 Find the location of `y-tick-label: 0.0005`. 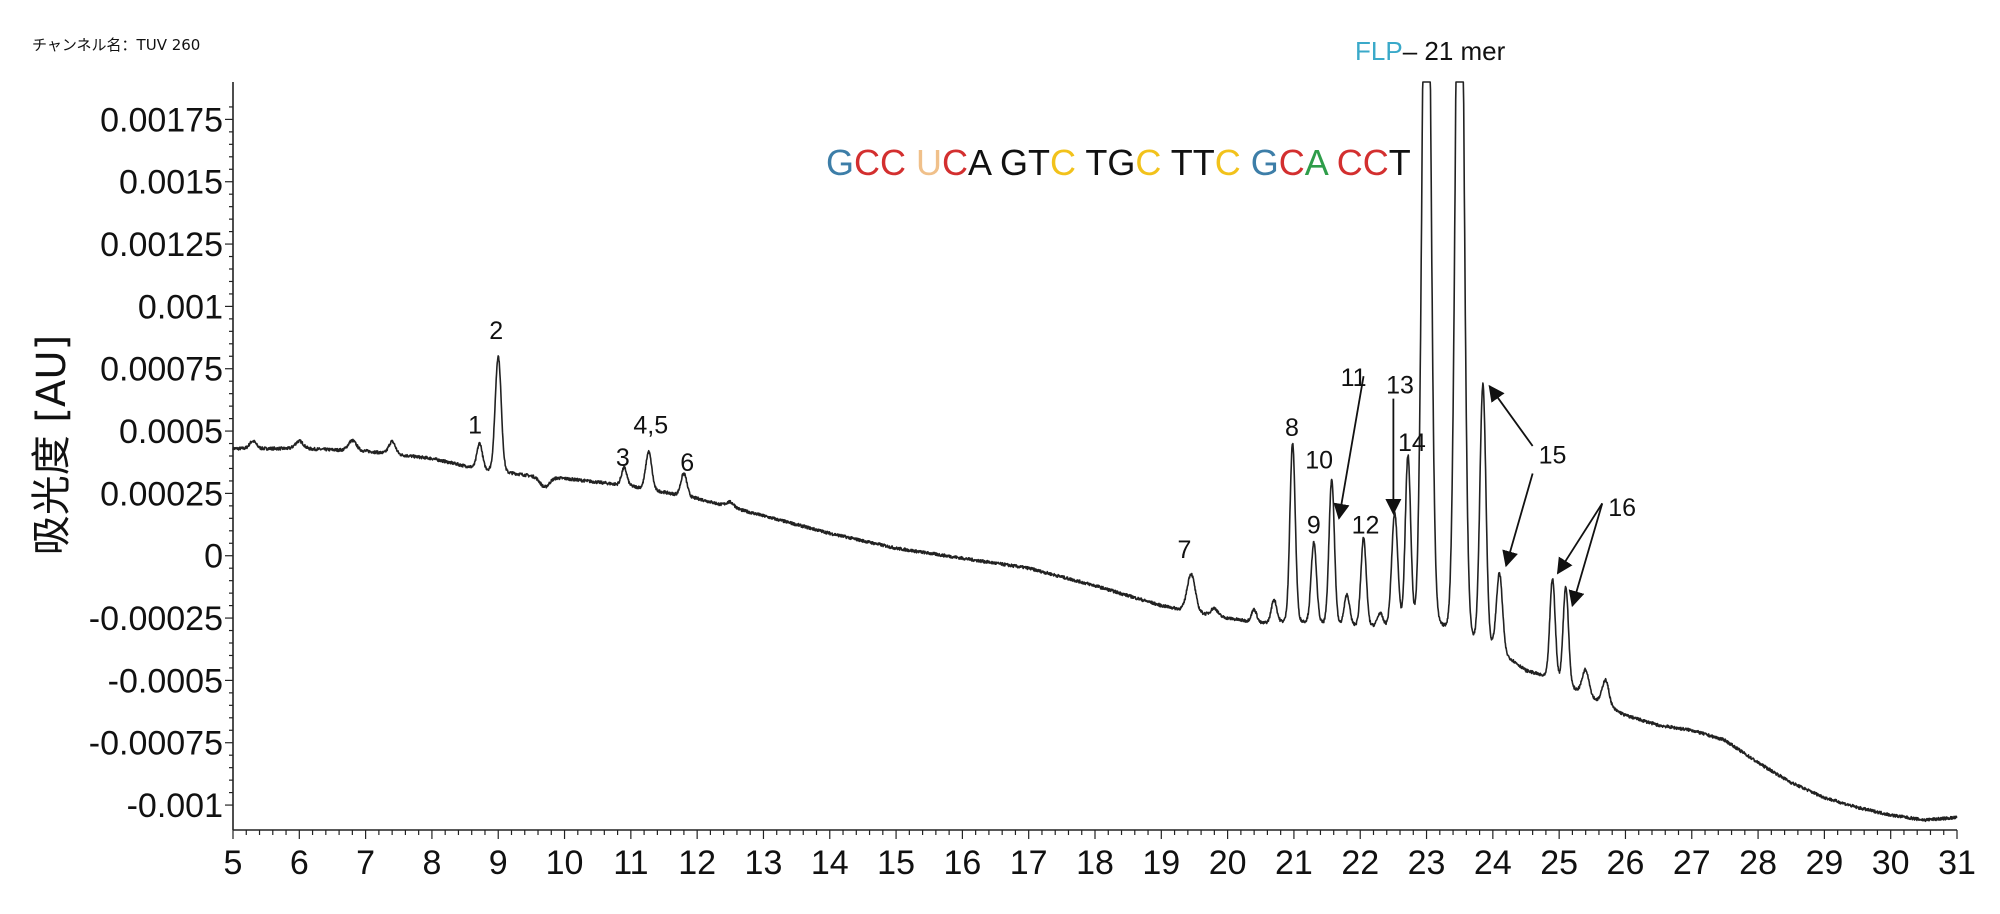

y-tick-label: 0.0005 is located at coordinates (171, 432).